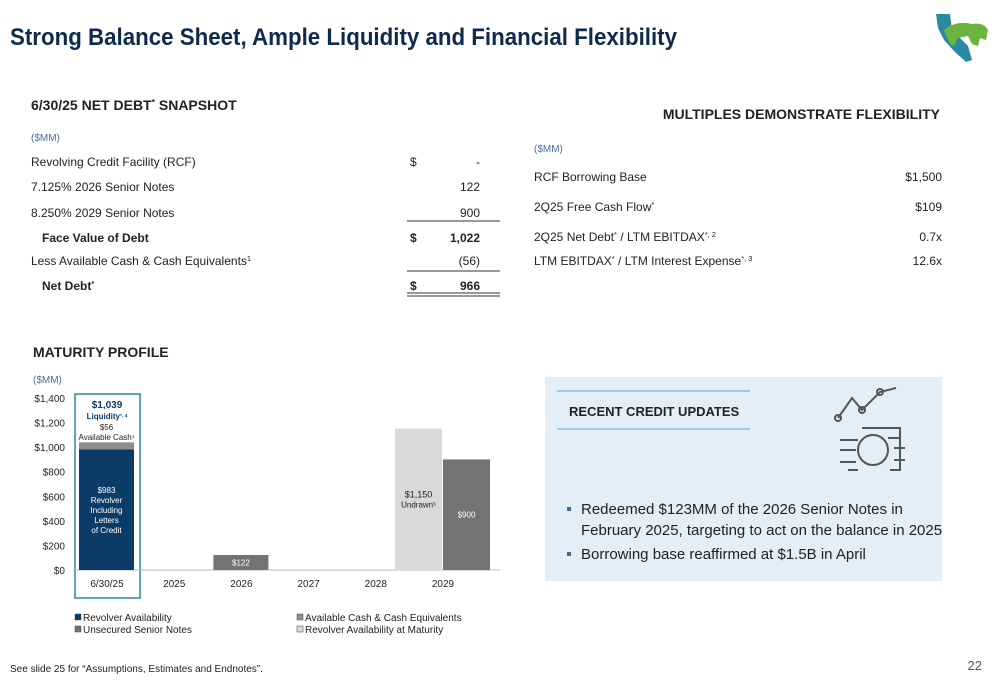 The height and width of the screenshot is (685, 1000). What do you see at coordinates (625, 237) in the screenshot?
I see `row-label: 2Q25 Net Debt* / LTM EBITDAX*, 2` at bounding box center [625, 237].